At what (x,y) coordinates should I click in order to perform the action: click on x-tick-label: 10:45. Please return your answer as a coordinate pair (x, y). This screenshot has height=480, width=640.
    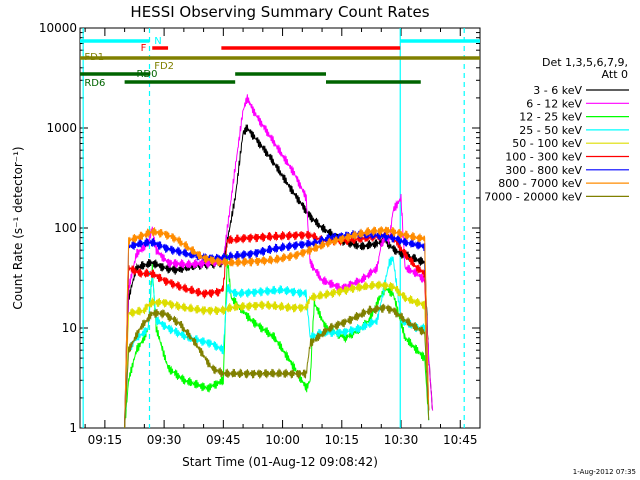
    Looking at the image, I should click on (460, 440).